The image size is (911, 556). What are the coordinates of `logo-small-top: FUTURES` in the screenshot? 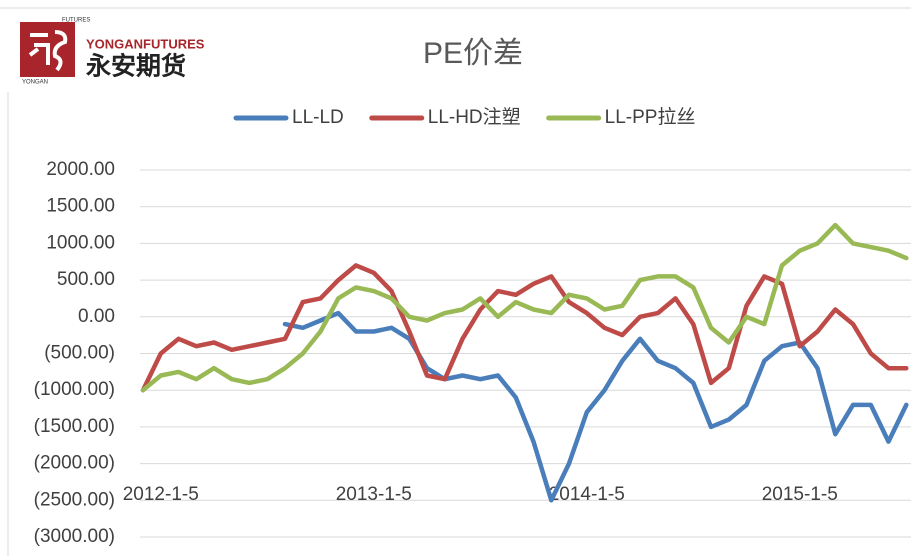 It's located at (76, 21).